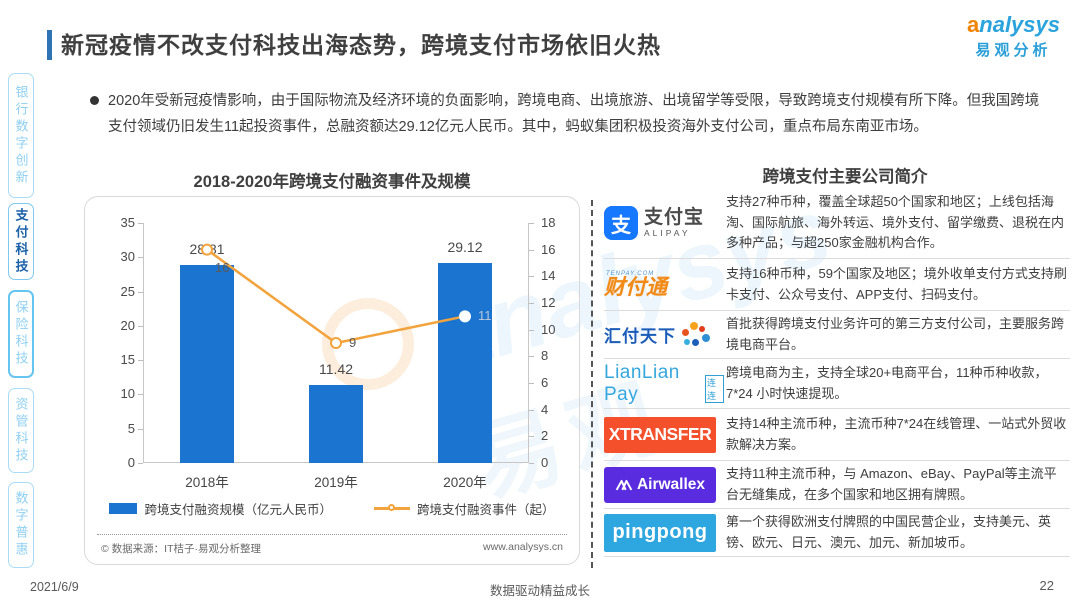  I want to click on legend-item-bar: 跨境支付融资规模（亿元人民币）, so click(220, 508).